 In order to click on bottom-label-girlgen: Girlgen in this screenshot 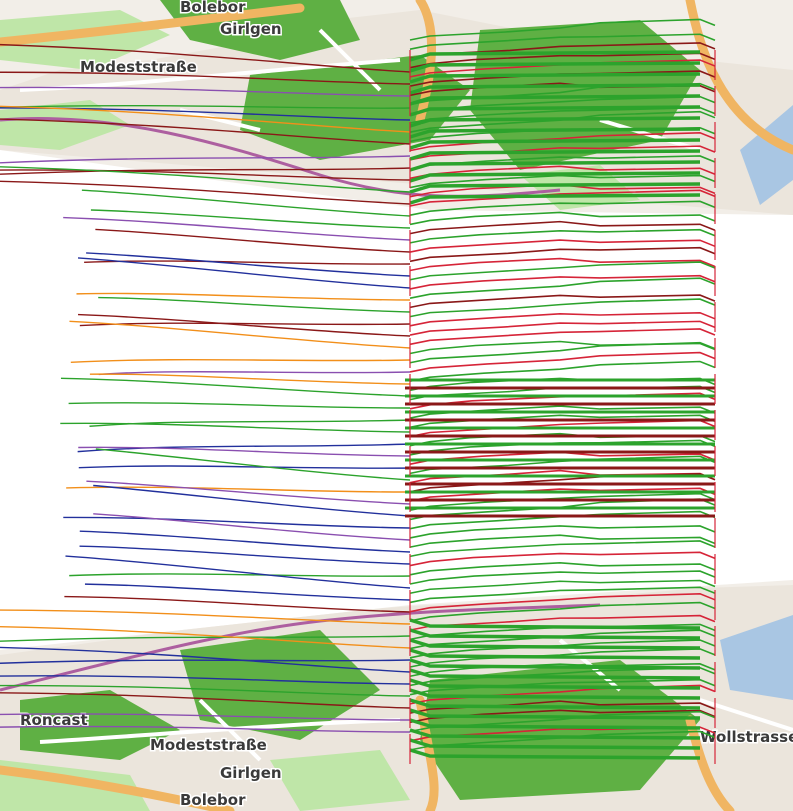, I will do `click(251, 773)`.